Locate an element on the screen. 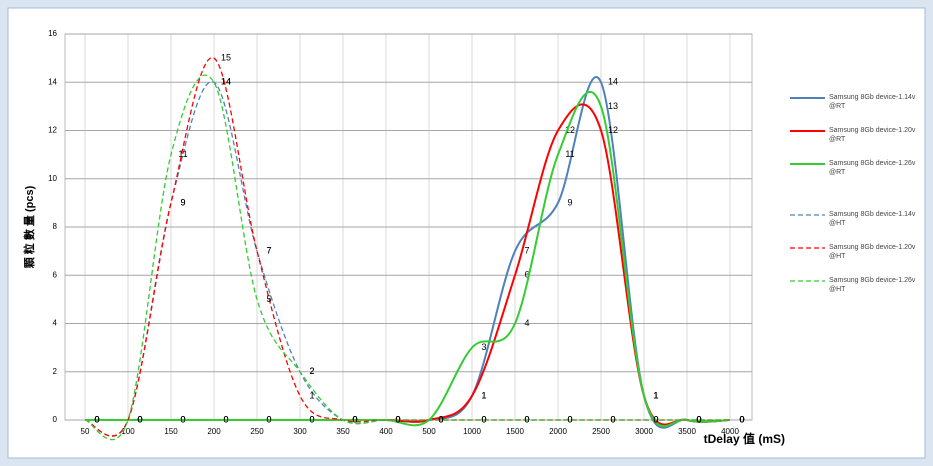 This screenshot has height=466, width=933. legend-label: Samsung 8Gb device-1.20v @HT is located at coordinates (872, 252).